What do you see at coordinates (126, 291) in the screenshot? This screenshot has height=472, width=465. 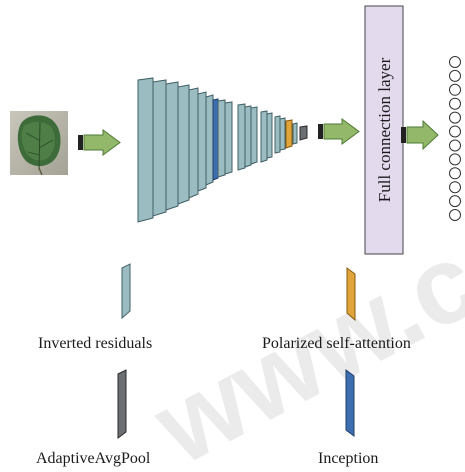 I see `legend-inverted-residuals-glyph` at bounding box center [126, 291].